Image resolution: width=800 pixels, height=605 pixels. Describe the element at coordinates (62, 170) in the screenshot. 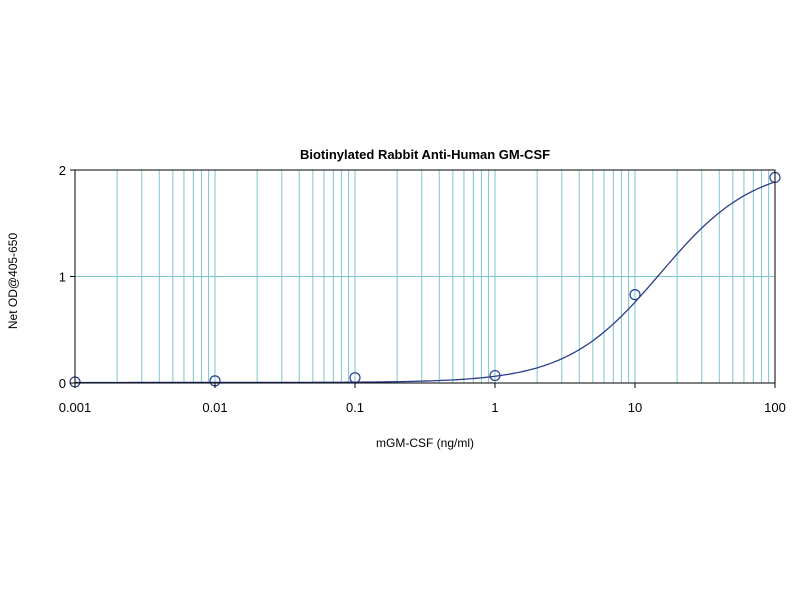

I see `y-tick-label: 2` at that location.